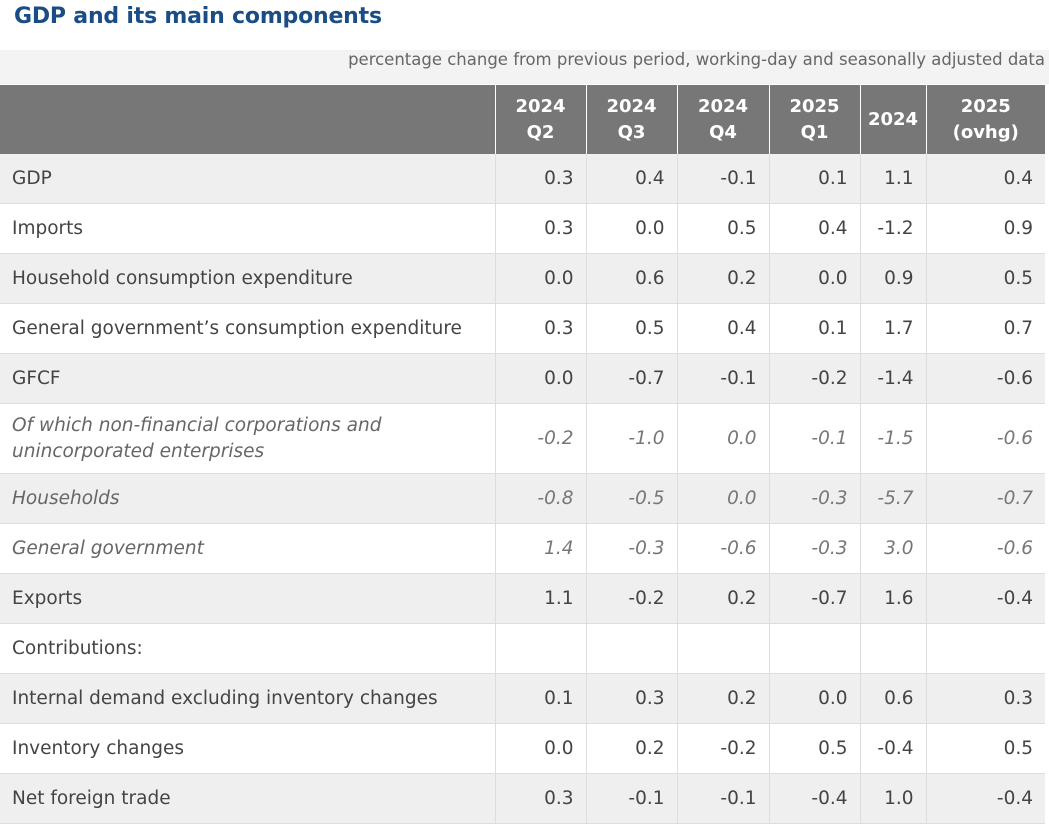 The image size is (1049, 833). I want to click on row-label: Households, so click(247, 498).